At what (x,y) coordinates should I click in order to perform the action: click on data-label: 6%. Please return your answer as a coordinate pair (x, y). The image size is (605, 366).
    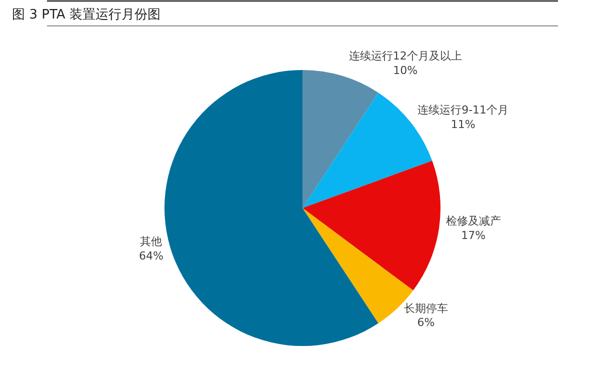
    Looking at the image, I should click on (426, 323).